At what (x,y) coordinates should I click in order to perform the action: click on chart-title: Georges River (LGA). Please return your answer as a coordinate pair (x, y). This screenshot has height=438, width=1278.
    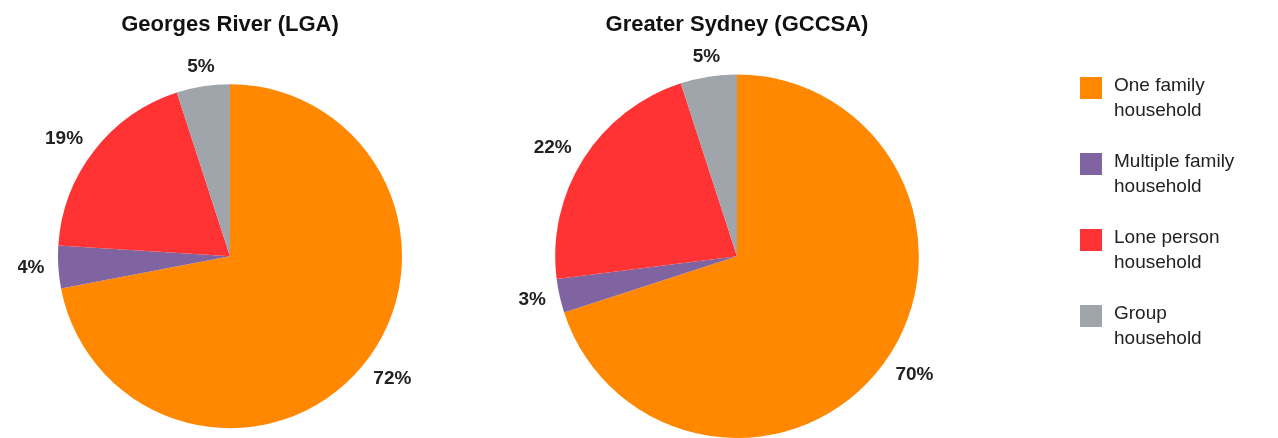
    Looking at the image, I should click on (230, 24).